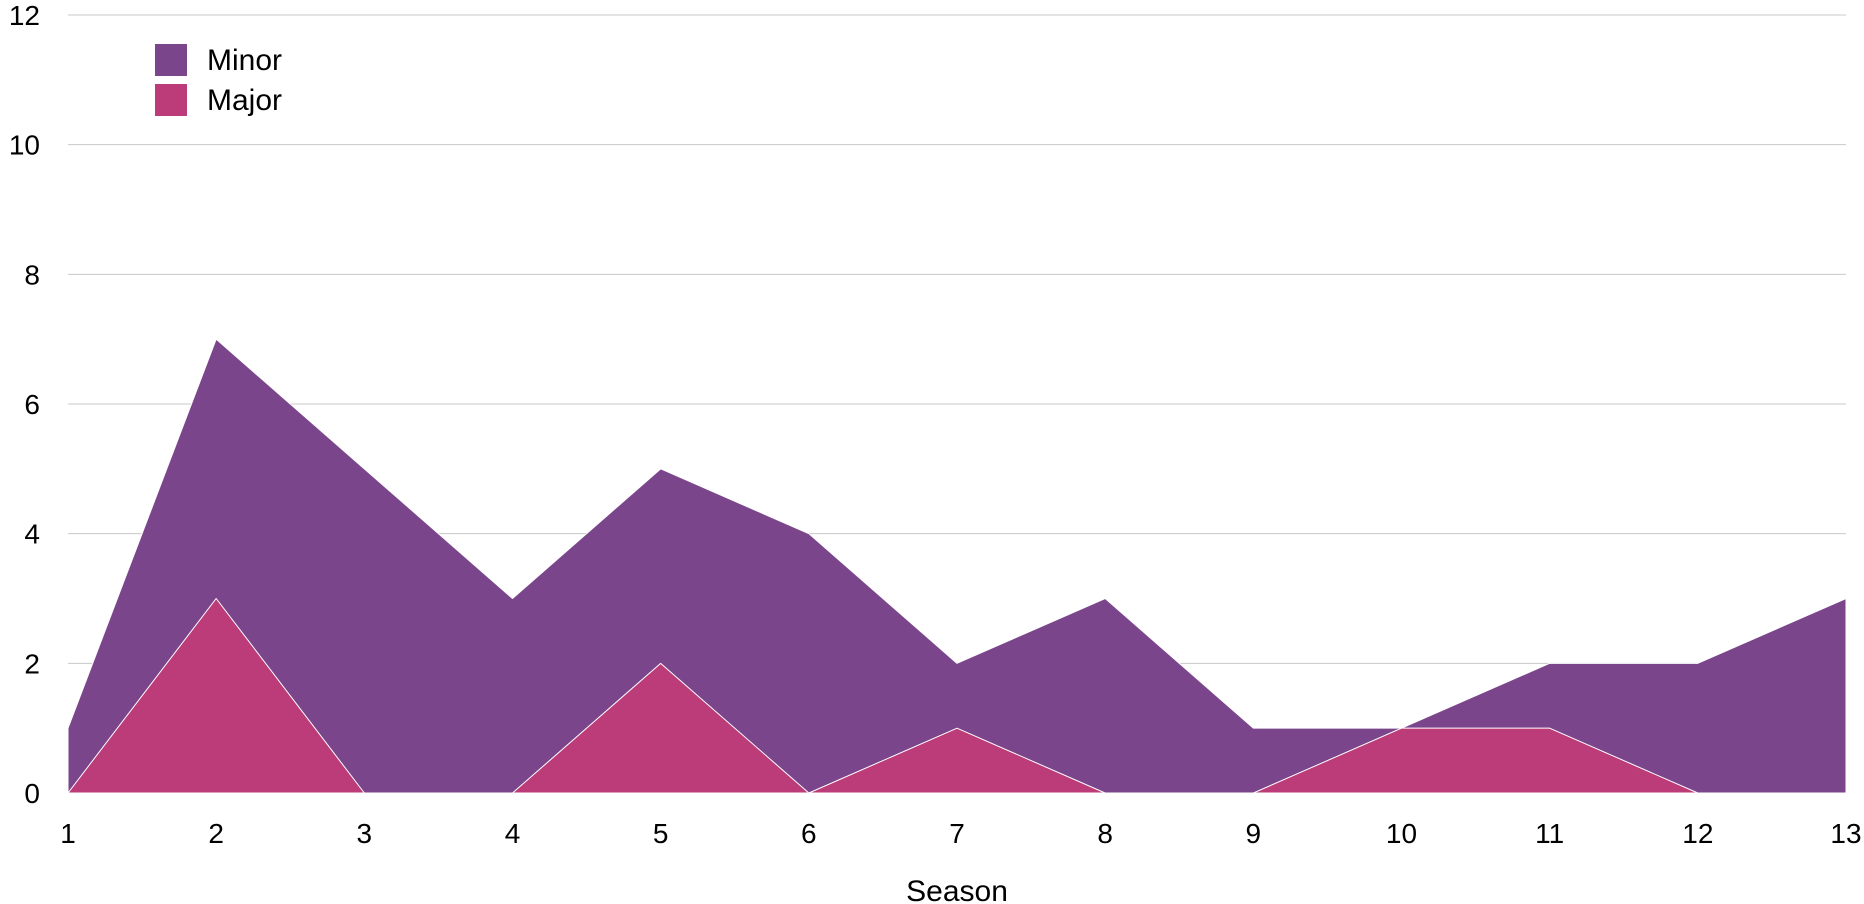  I want to click on x-tick-label-7: 7, so click(957, 833).